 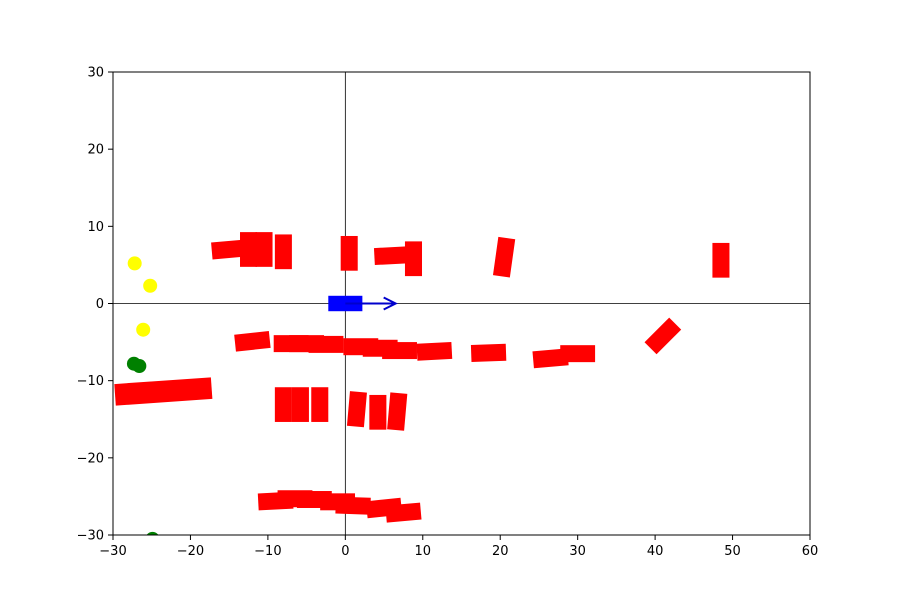 I want to click on x-tick-label: 0, so click(x=345, y=551).